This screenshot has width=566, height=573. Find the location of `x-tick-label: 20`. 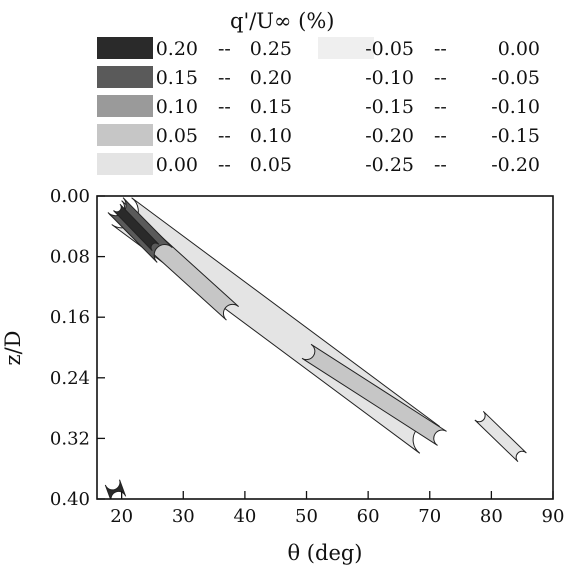

x-tick-label: 20 is located at coordinates (121, 516).